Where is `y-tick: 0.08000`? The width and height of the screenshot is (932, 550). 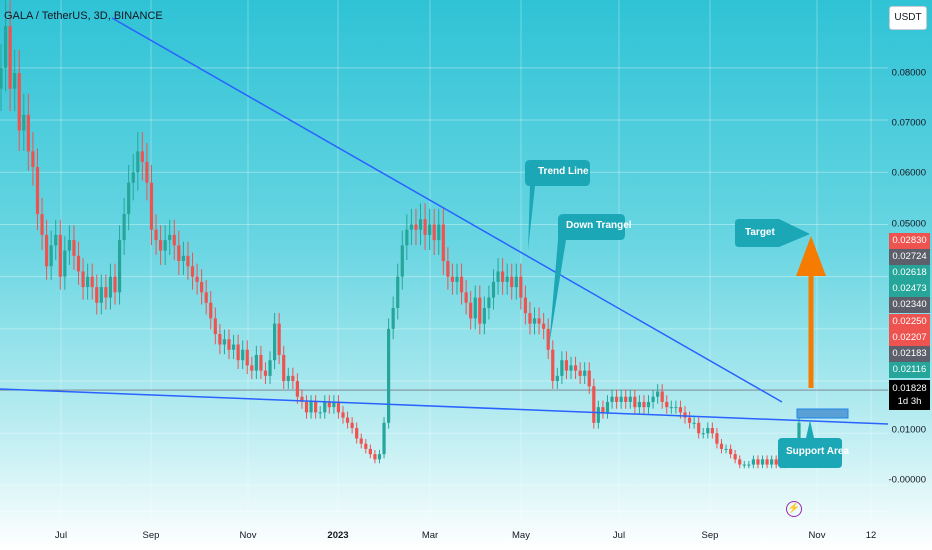
y-tick: 0.08000 is located at coordinates (908, 73).